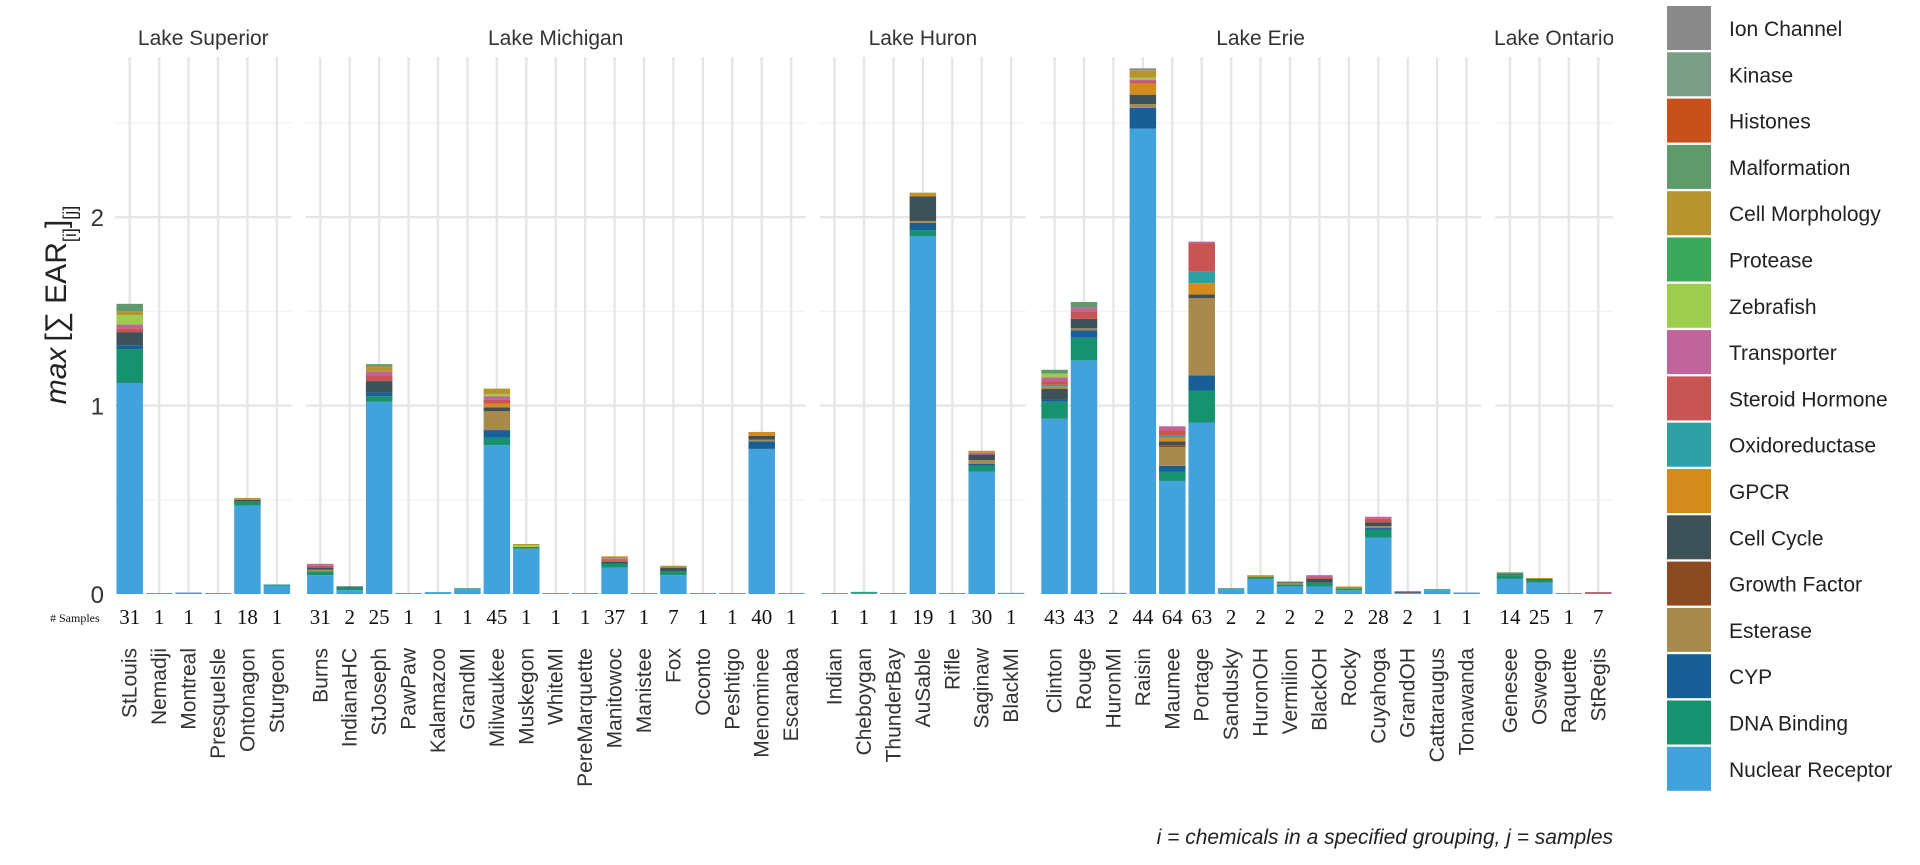 The width and height of the screenshot is (1920, 865). I want to click on bar-segment-cheboygan-dna-binding, so click(864, 592).